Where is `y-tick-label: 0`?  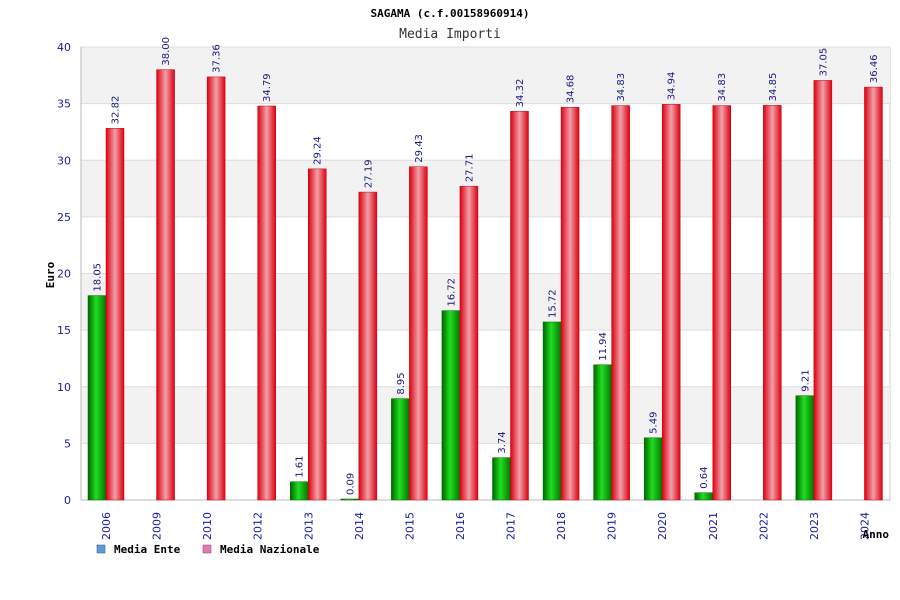
y-tick-label: 0 is located at coordinates (67, 500).